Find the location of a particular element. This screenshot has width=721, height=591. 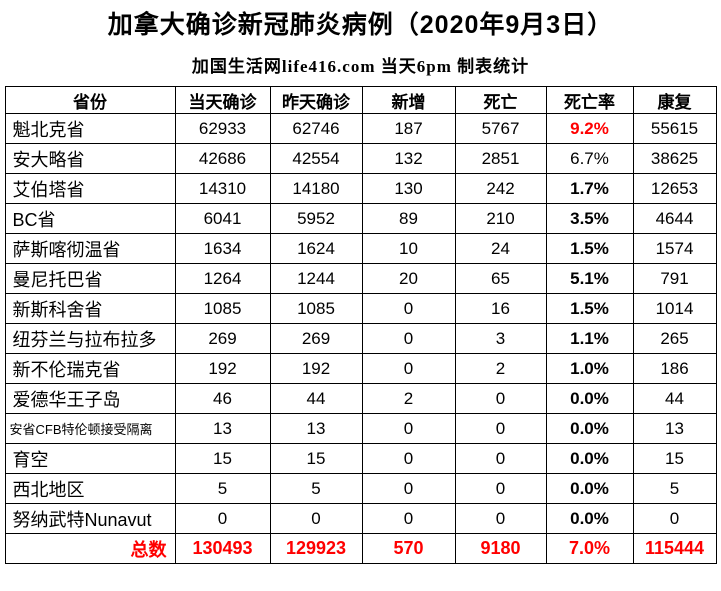

col-header-recovered: 康复 is located at coordinates (674, 100).